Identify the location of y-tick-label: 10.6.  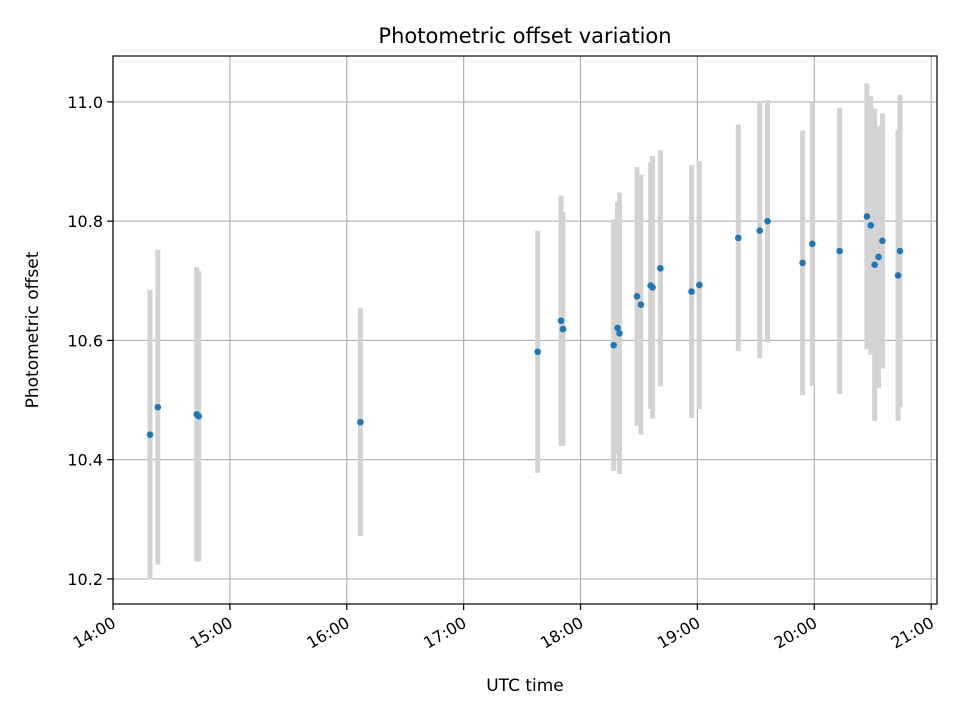
(85, 340).